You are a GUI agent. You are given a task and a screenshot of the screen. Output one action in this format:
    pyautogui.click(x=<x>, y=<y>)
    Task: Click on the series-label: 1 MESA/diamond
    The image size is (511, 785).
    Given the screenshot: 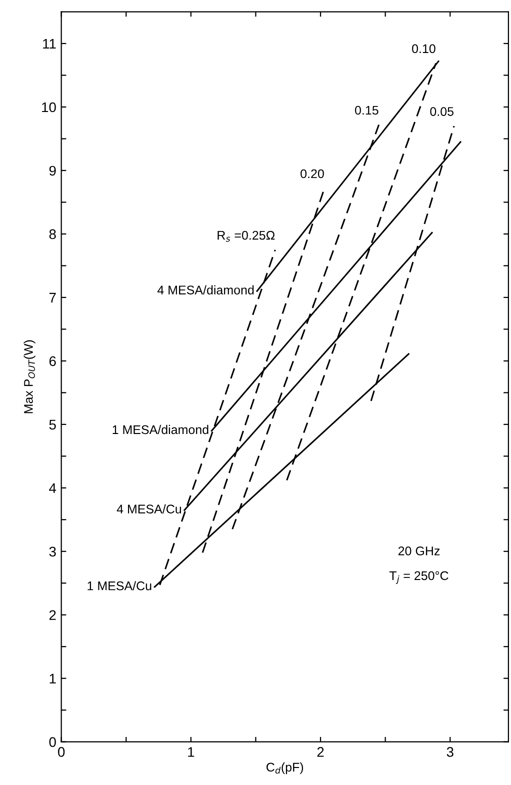 What is the action you would take?
    pyautogui.click(x=160, y=429)
    